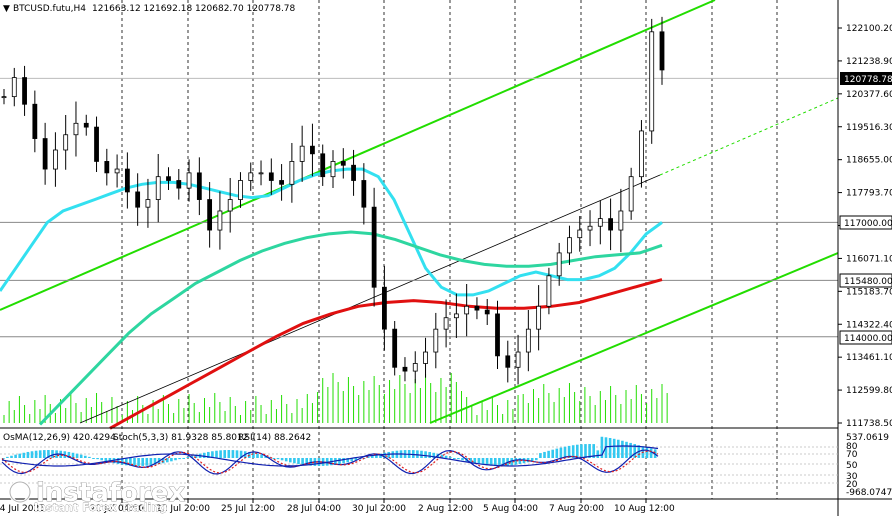 This screenshot has width=892, height=516. Describe the element at coordinates (869, 358) in the screenshot. I see `price-tick-label: 113461.10` at that location.